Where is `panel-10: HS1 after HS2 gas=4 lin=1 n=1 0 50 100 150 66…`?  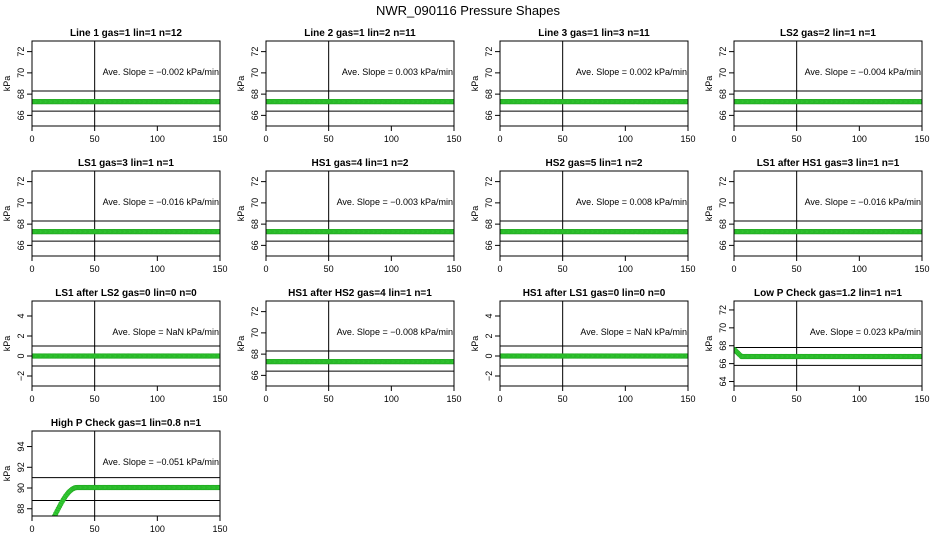 panel-10: HS1 after HS2 gas=4 lin=1 n=1 0 50 100 150 66… is located at coordinates (349, 346).